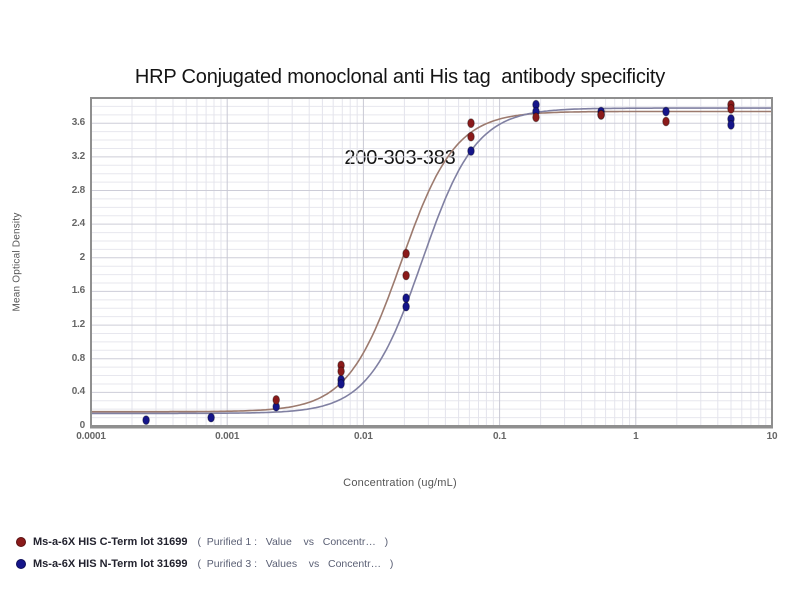 The image size is (800, 600). I want to click on x-tick-label: 1, so click(636, 436).